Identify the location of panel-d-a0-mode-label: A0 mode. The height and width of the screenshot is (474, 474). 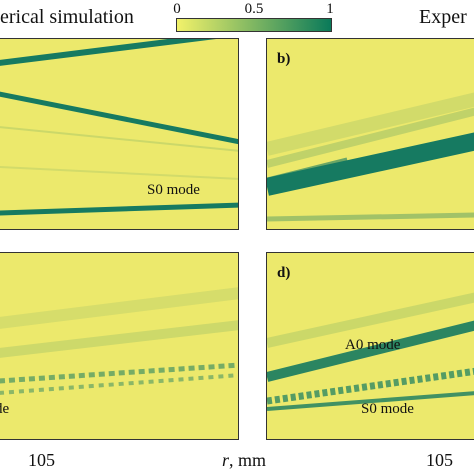
(373, 345).